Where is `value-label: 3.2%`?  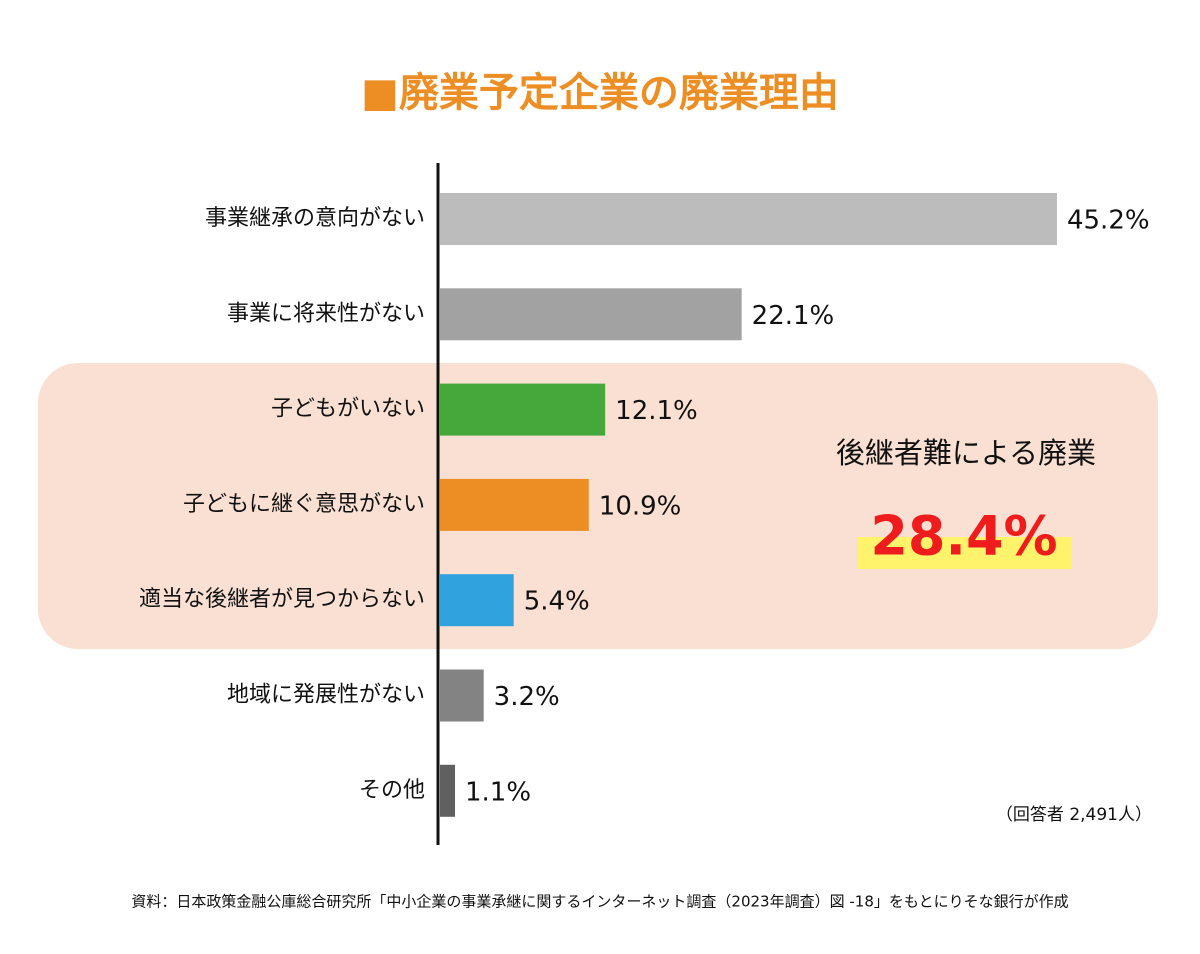
value-label: 3.2% is located at coordinates (527, 697).